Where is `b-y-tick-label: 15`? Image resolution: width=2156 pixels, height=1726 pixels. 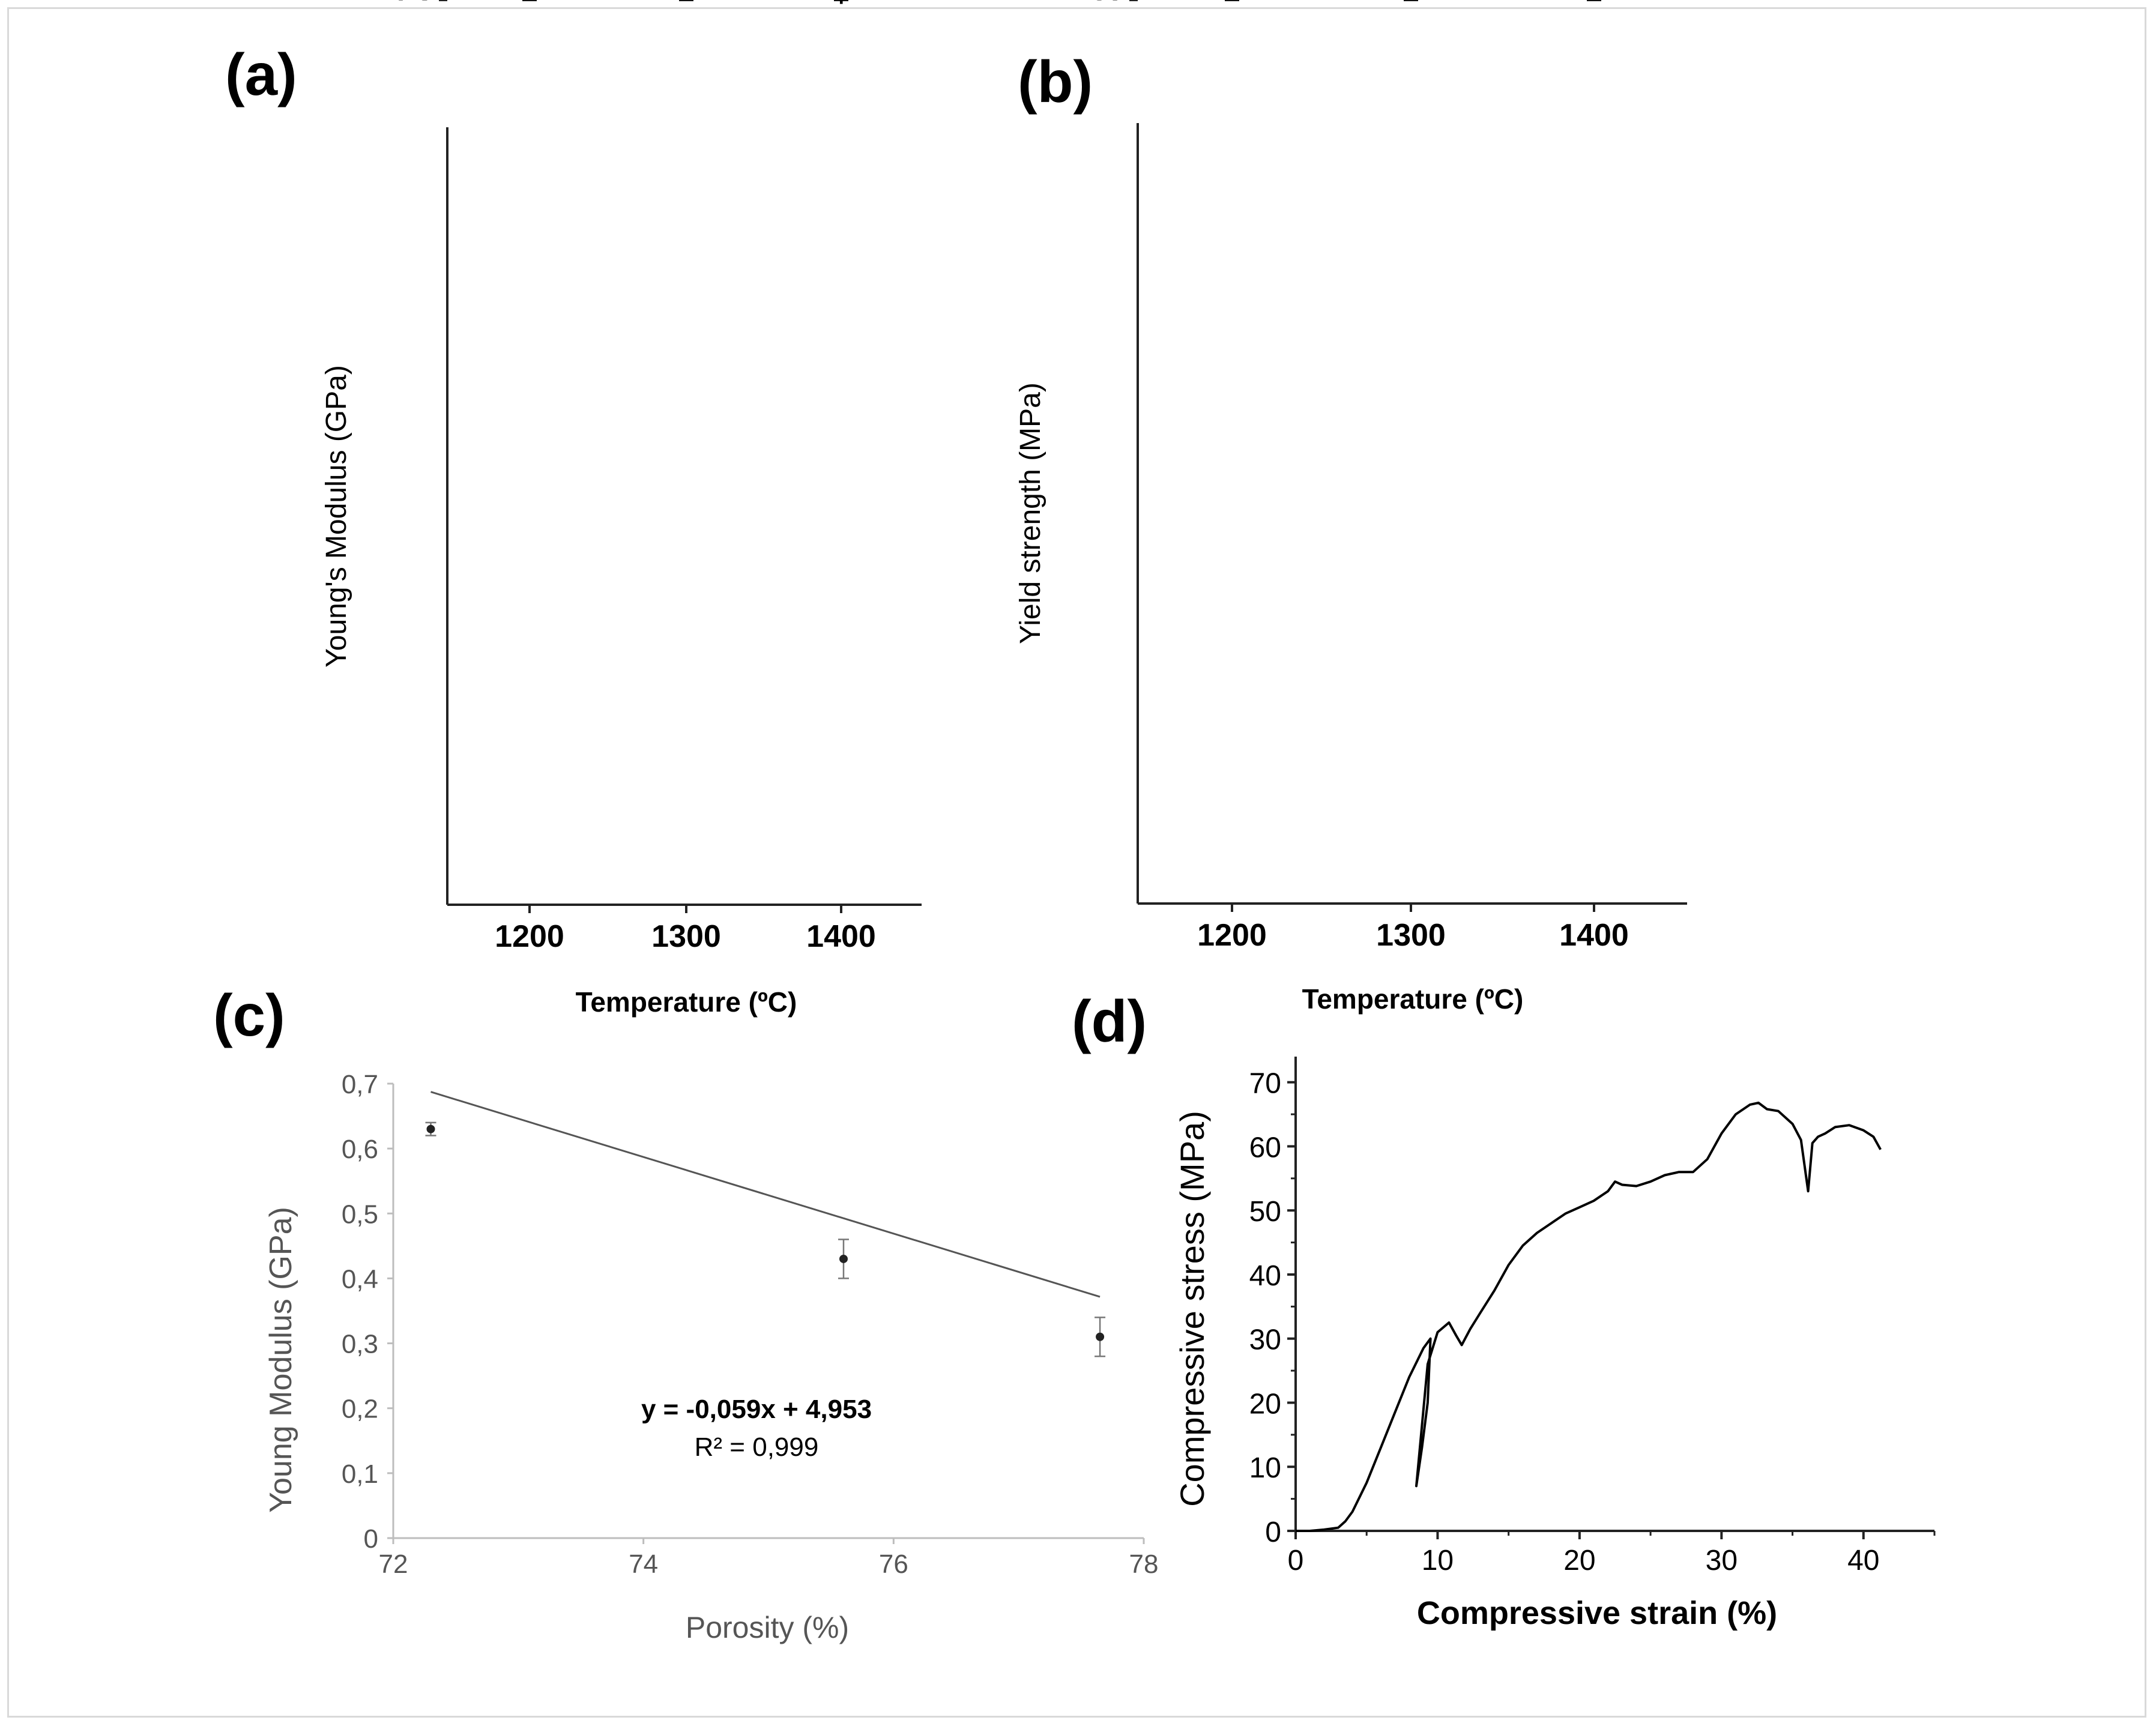 b-y-tick-label: 15 is located at coordinates (1107, 3).